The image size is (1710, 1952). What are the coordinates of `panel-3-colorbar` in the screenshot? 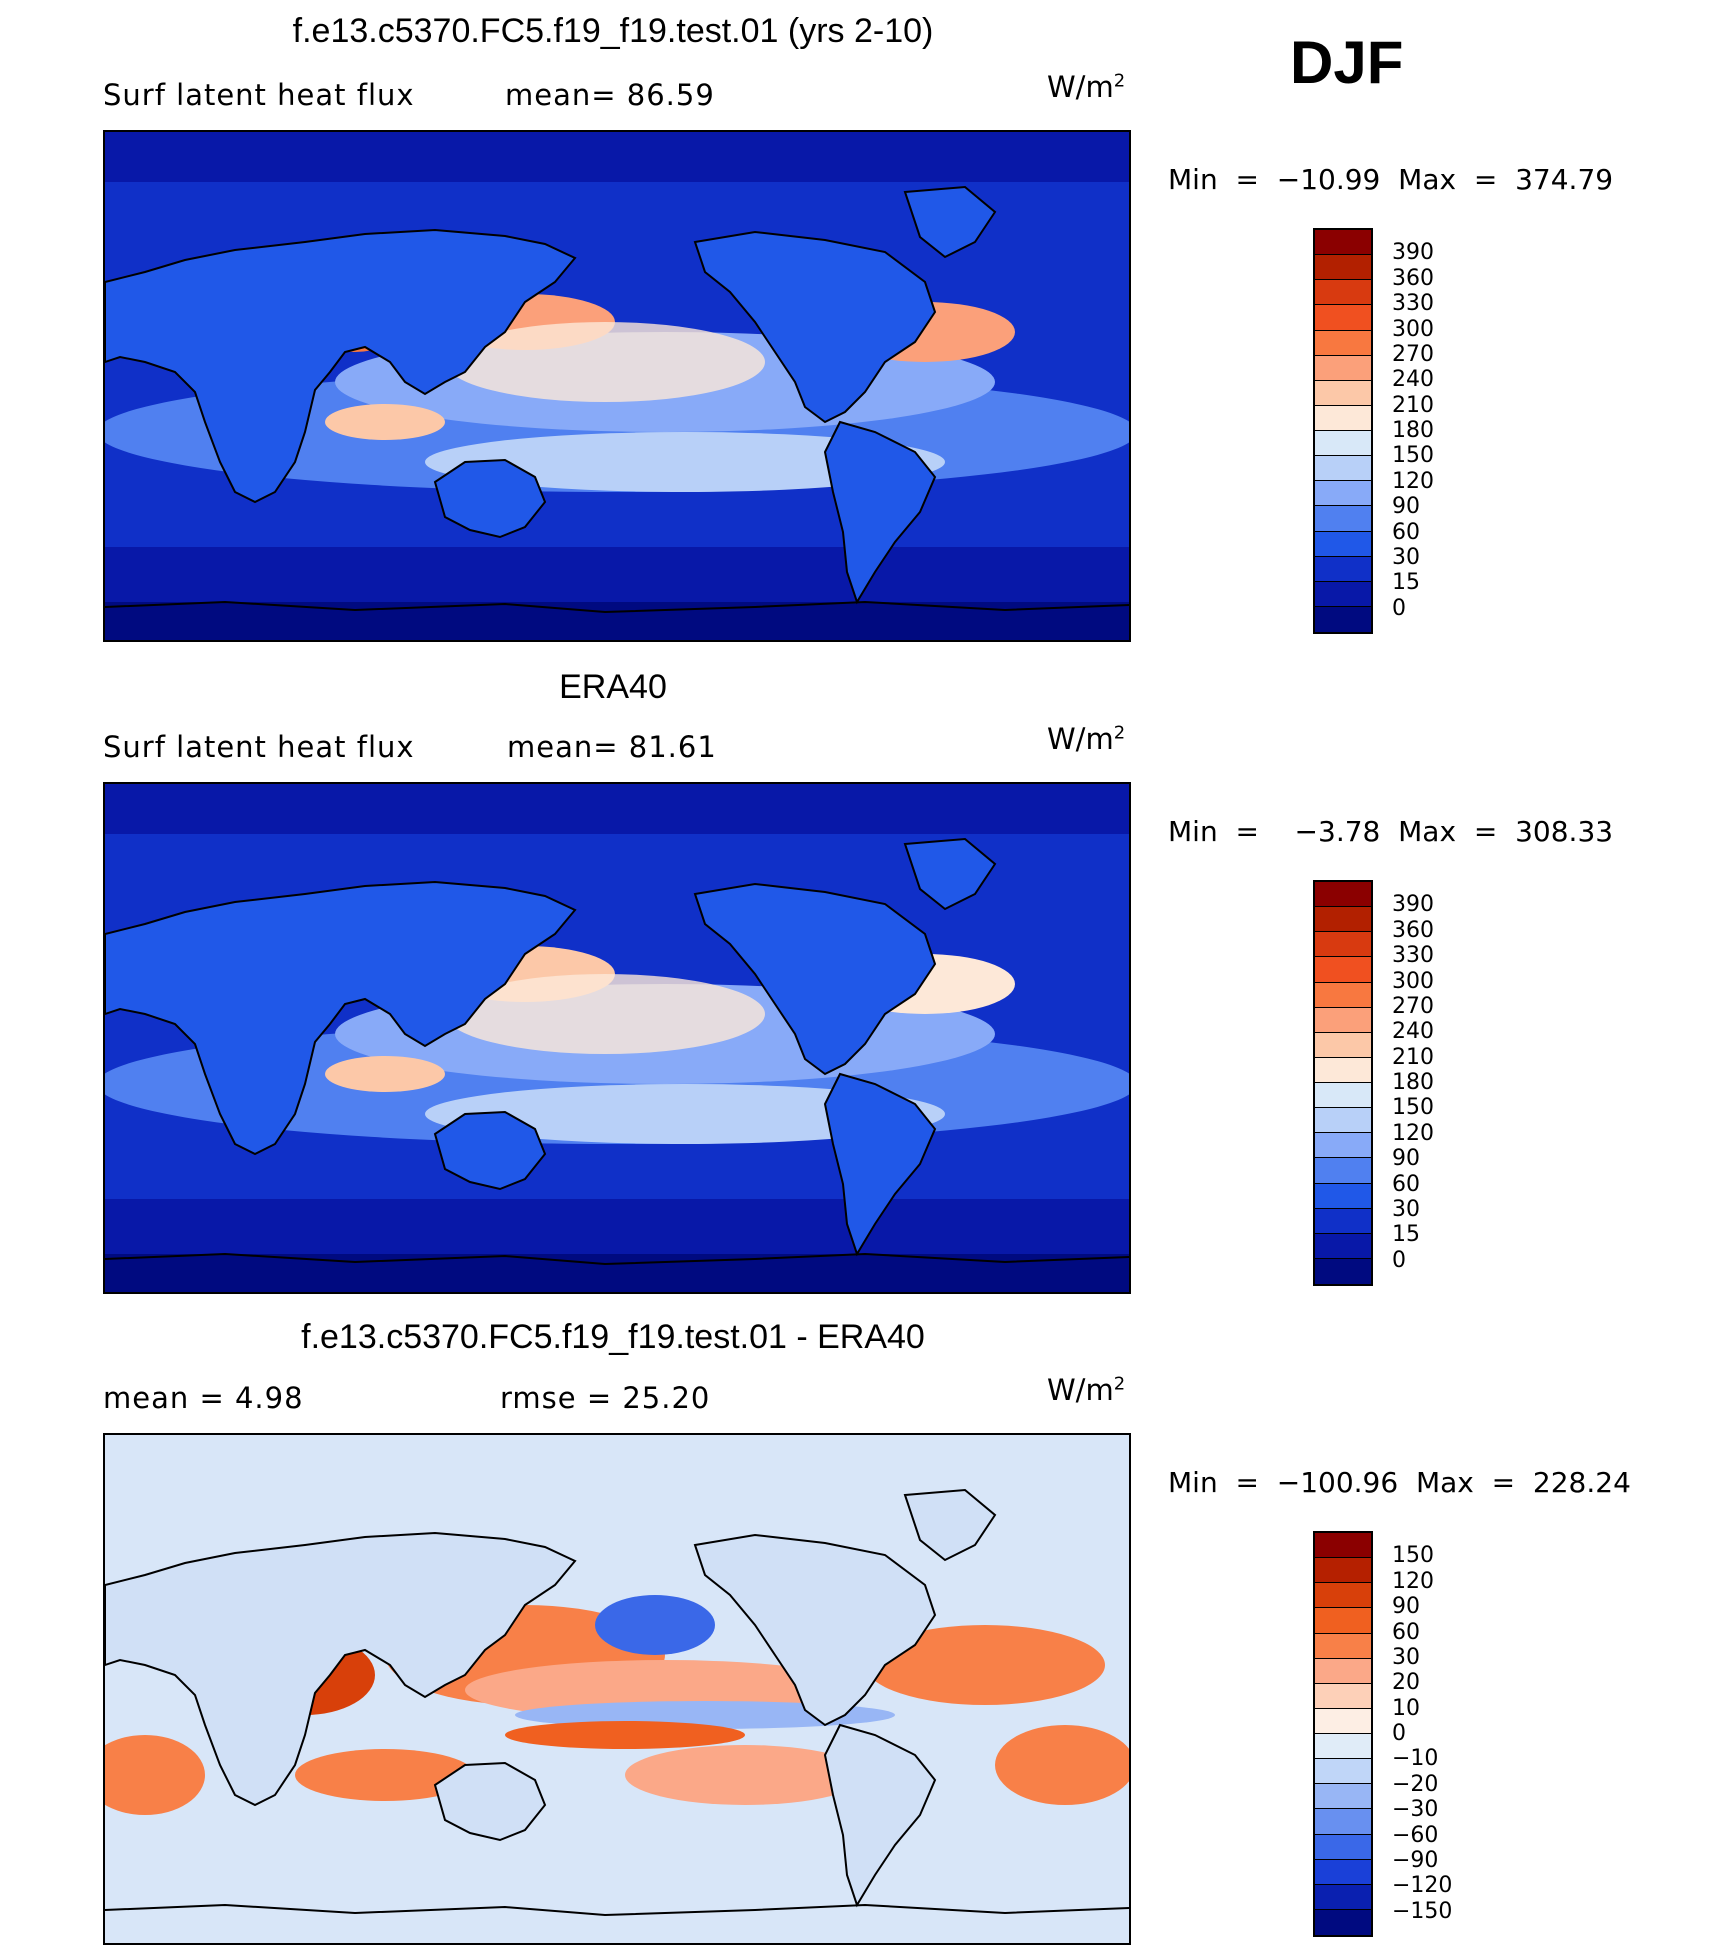 It's located at (1343, 1734).